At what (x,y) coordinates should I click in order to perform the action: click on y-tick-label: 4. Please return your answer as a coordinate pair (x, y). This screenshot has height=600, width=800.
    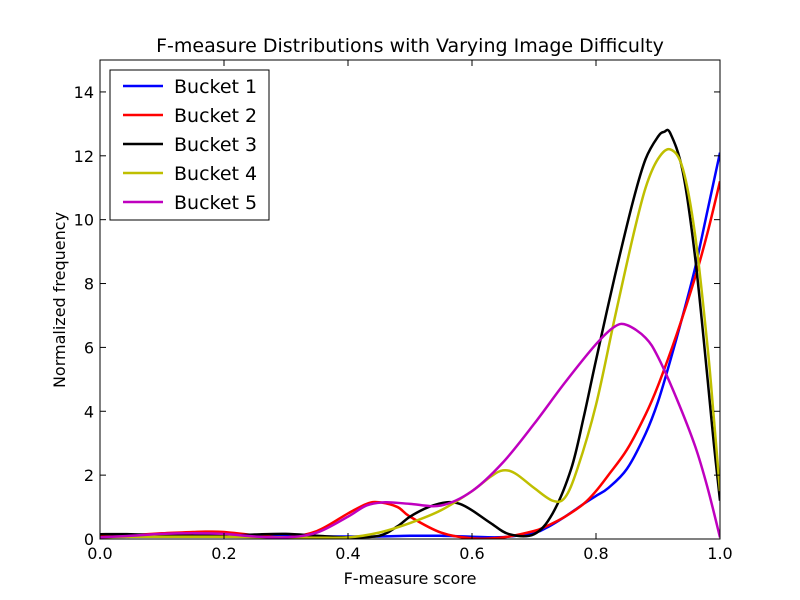
    Looking at the image, I should click on (89, 411).